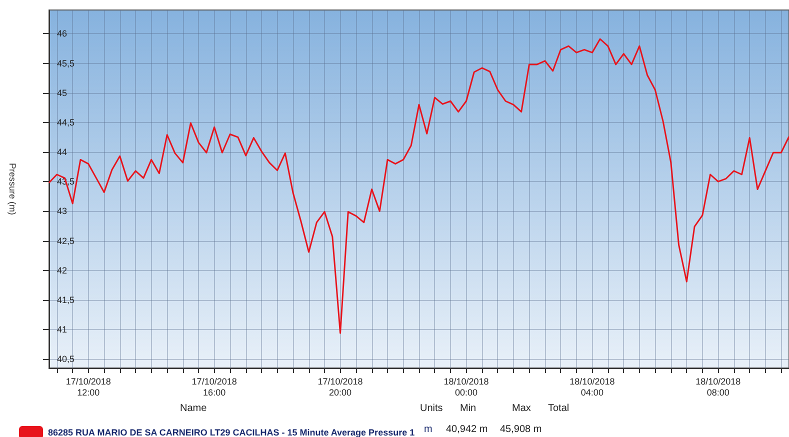  Describe the element at coordinates (718, 387) in the screenshot. I see `x-tick-label: 18/10/2018 08:00` at that location.